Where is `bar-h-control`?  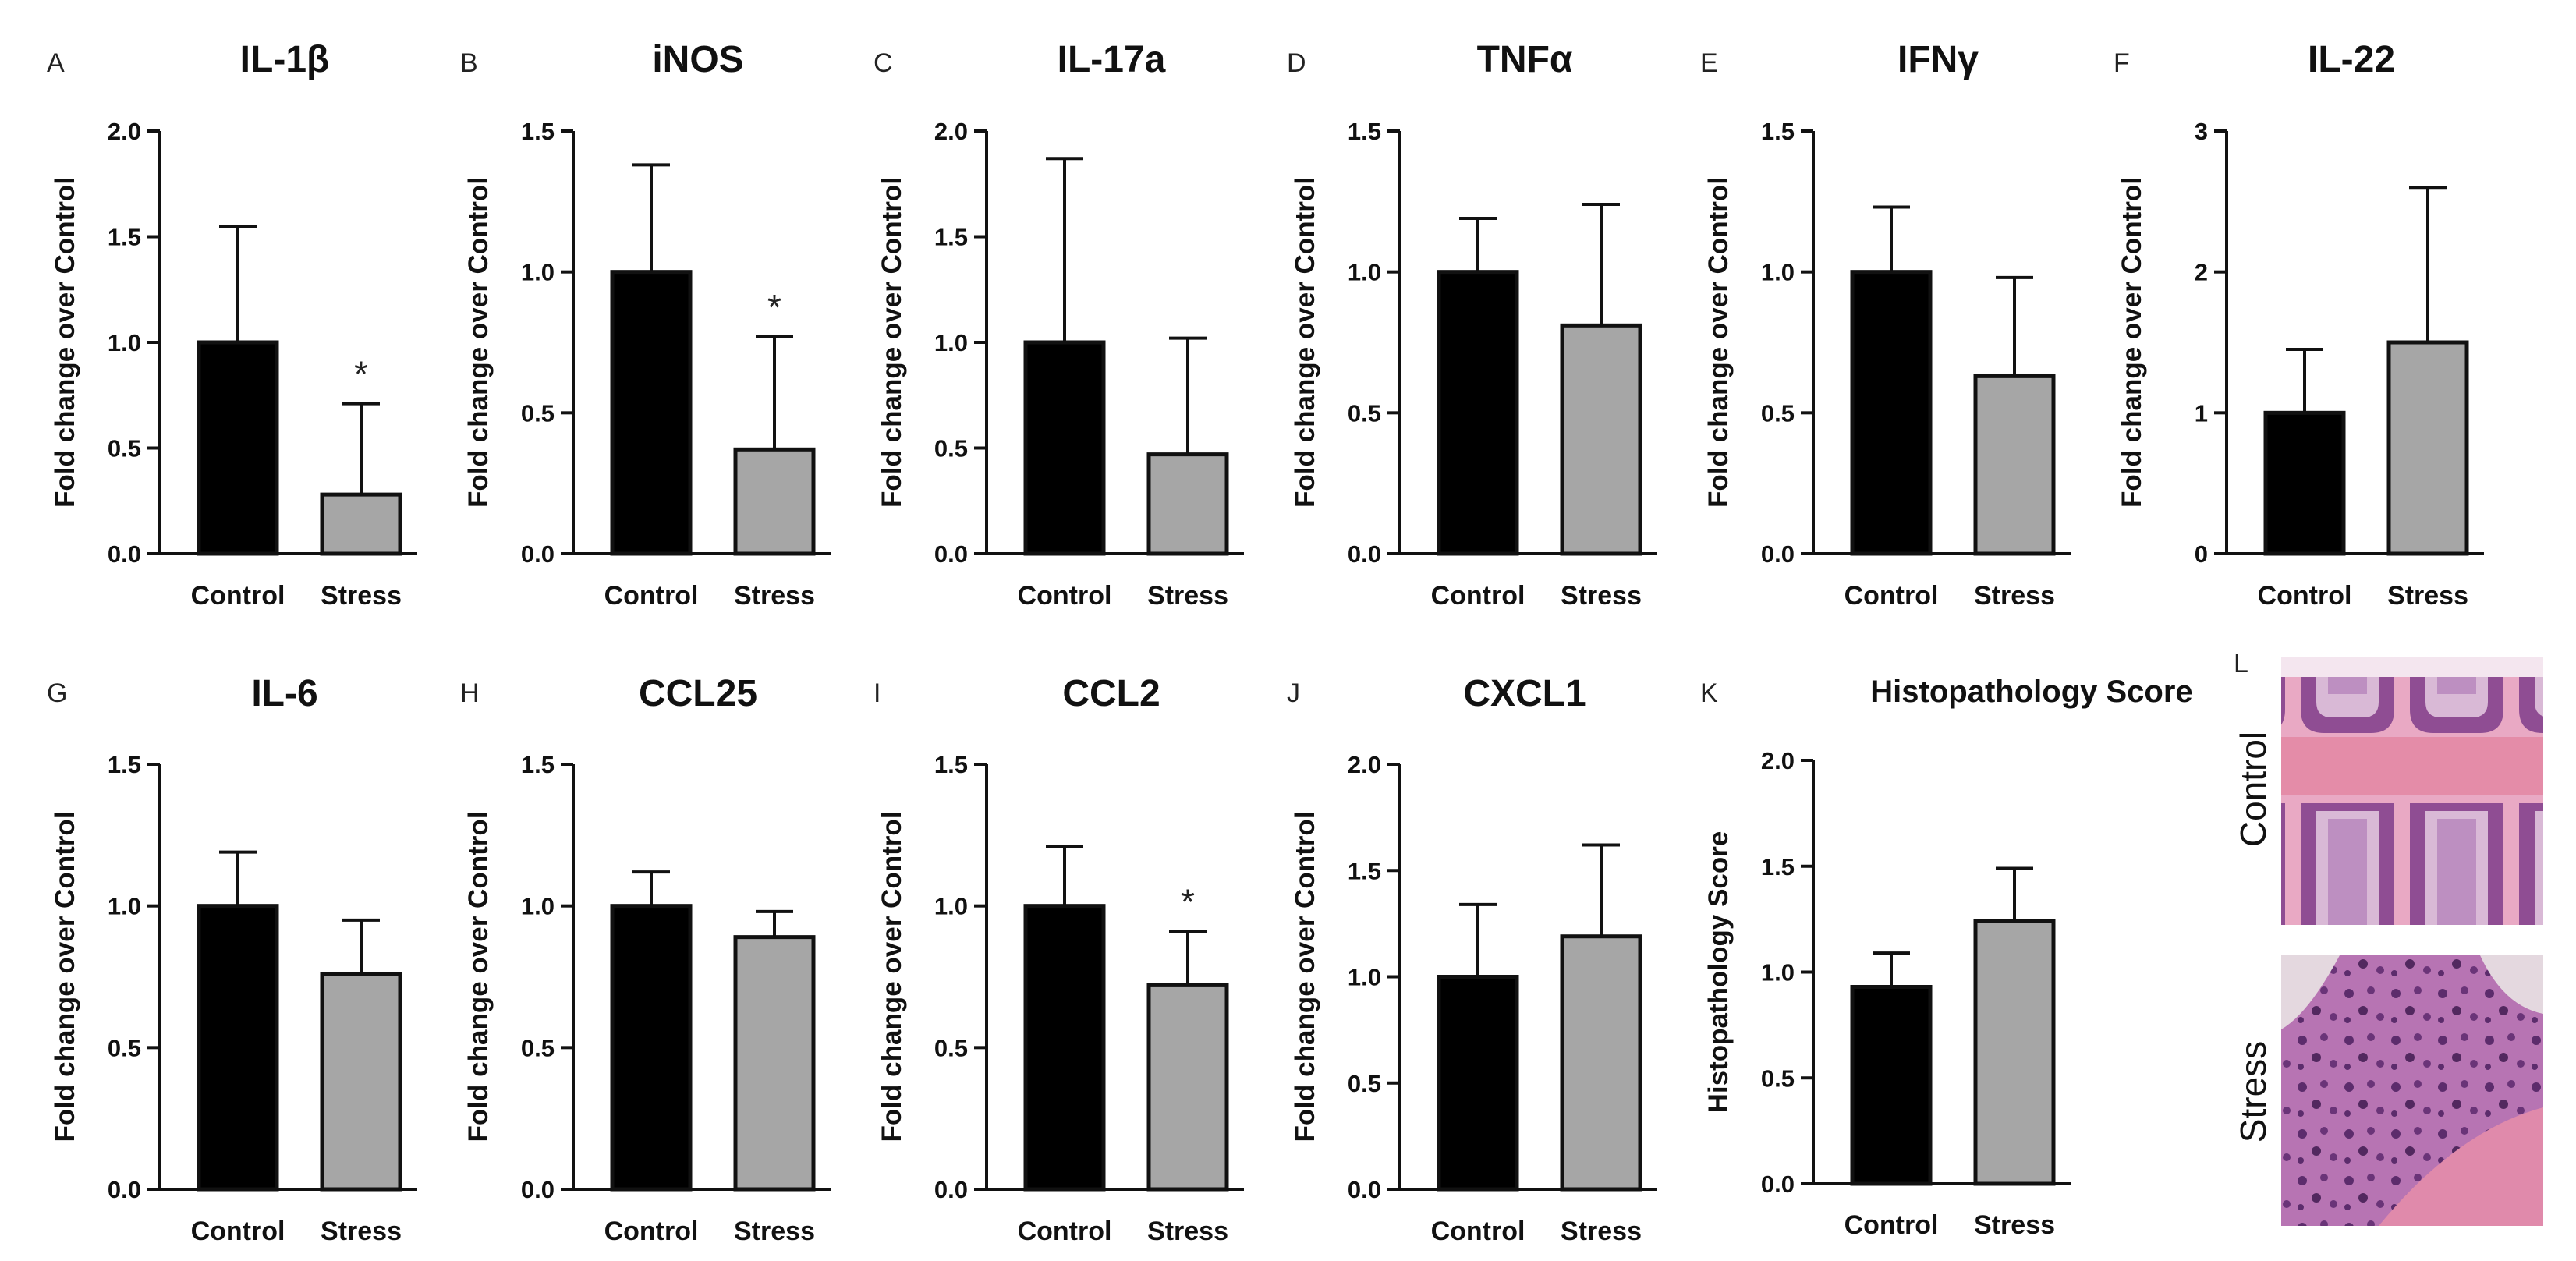 bar-h-control is located at coordinates (651, 1048).